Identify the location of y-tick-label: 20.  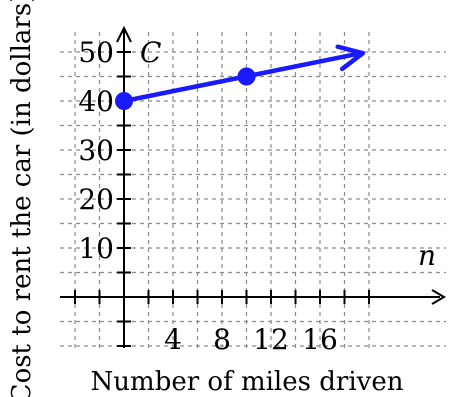
(96, 199).